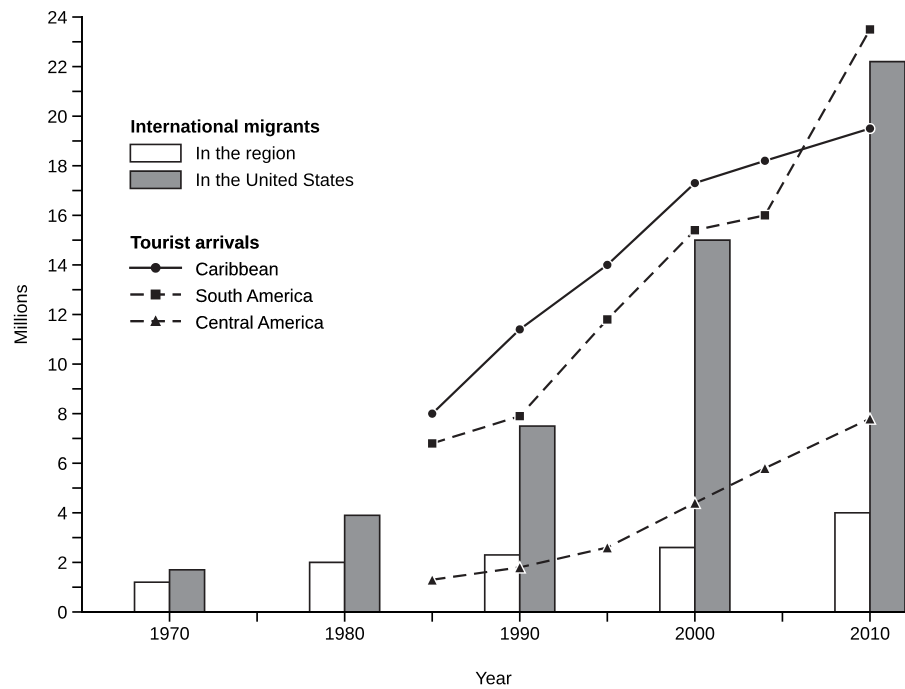  I want to click on y-tick-label: 8, so click(62, 414).